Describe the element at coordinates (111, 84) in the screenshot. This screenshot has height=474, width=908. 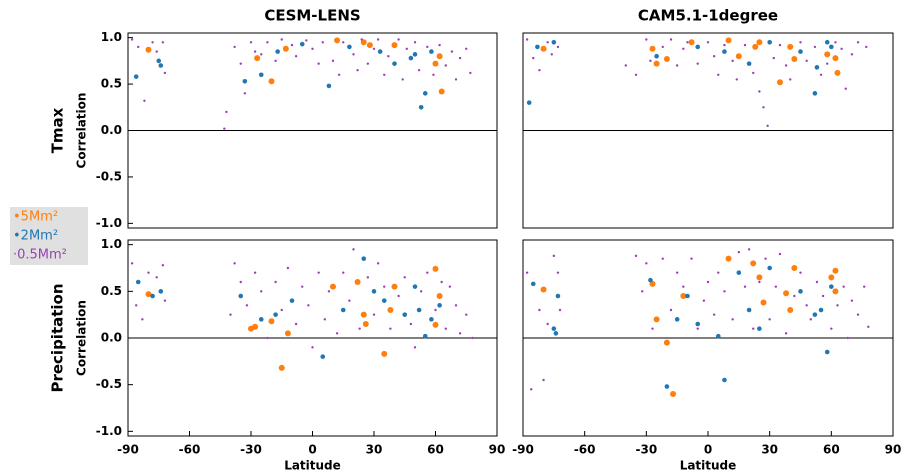
I see `y-tick-label: 0.5` at that location.